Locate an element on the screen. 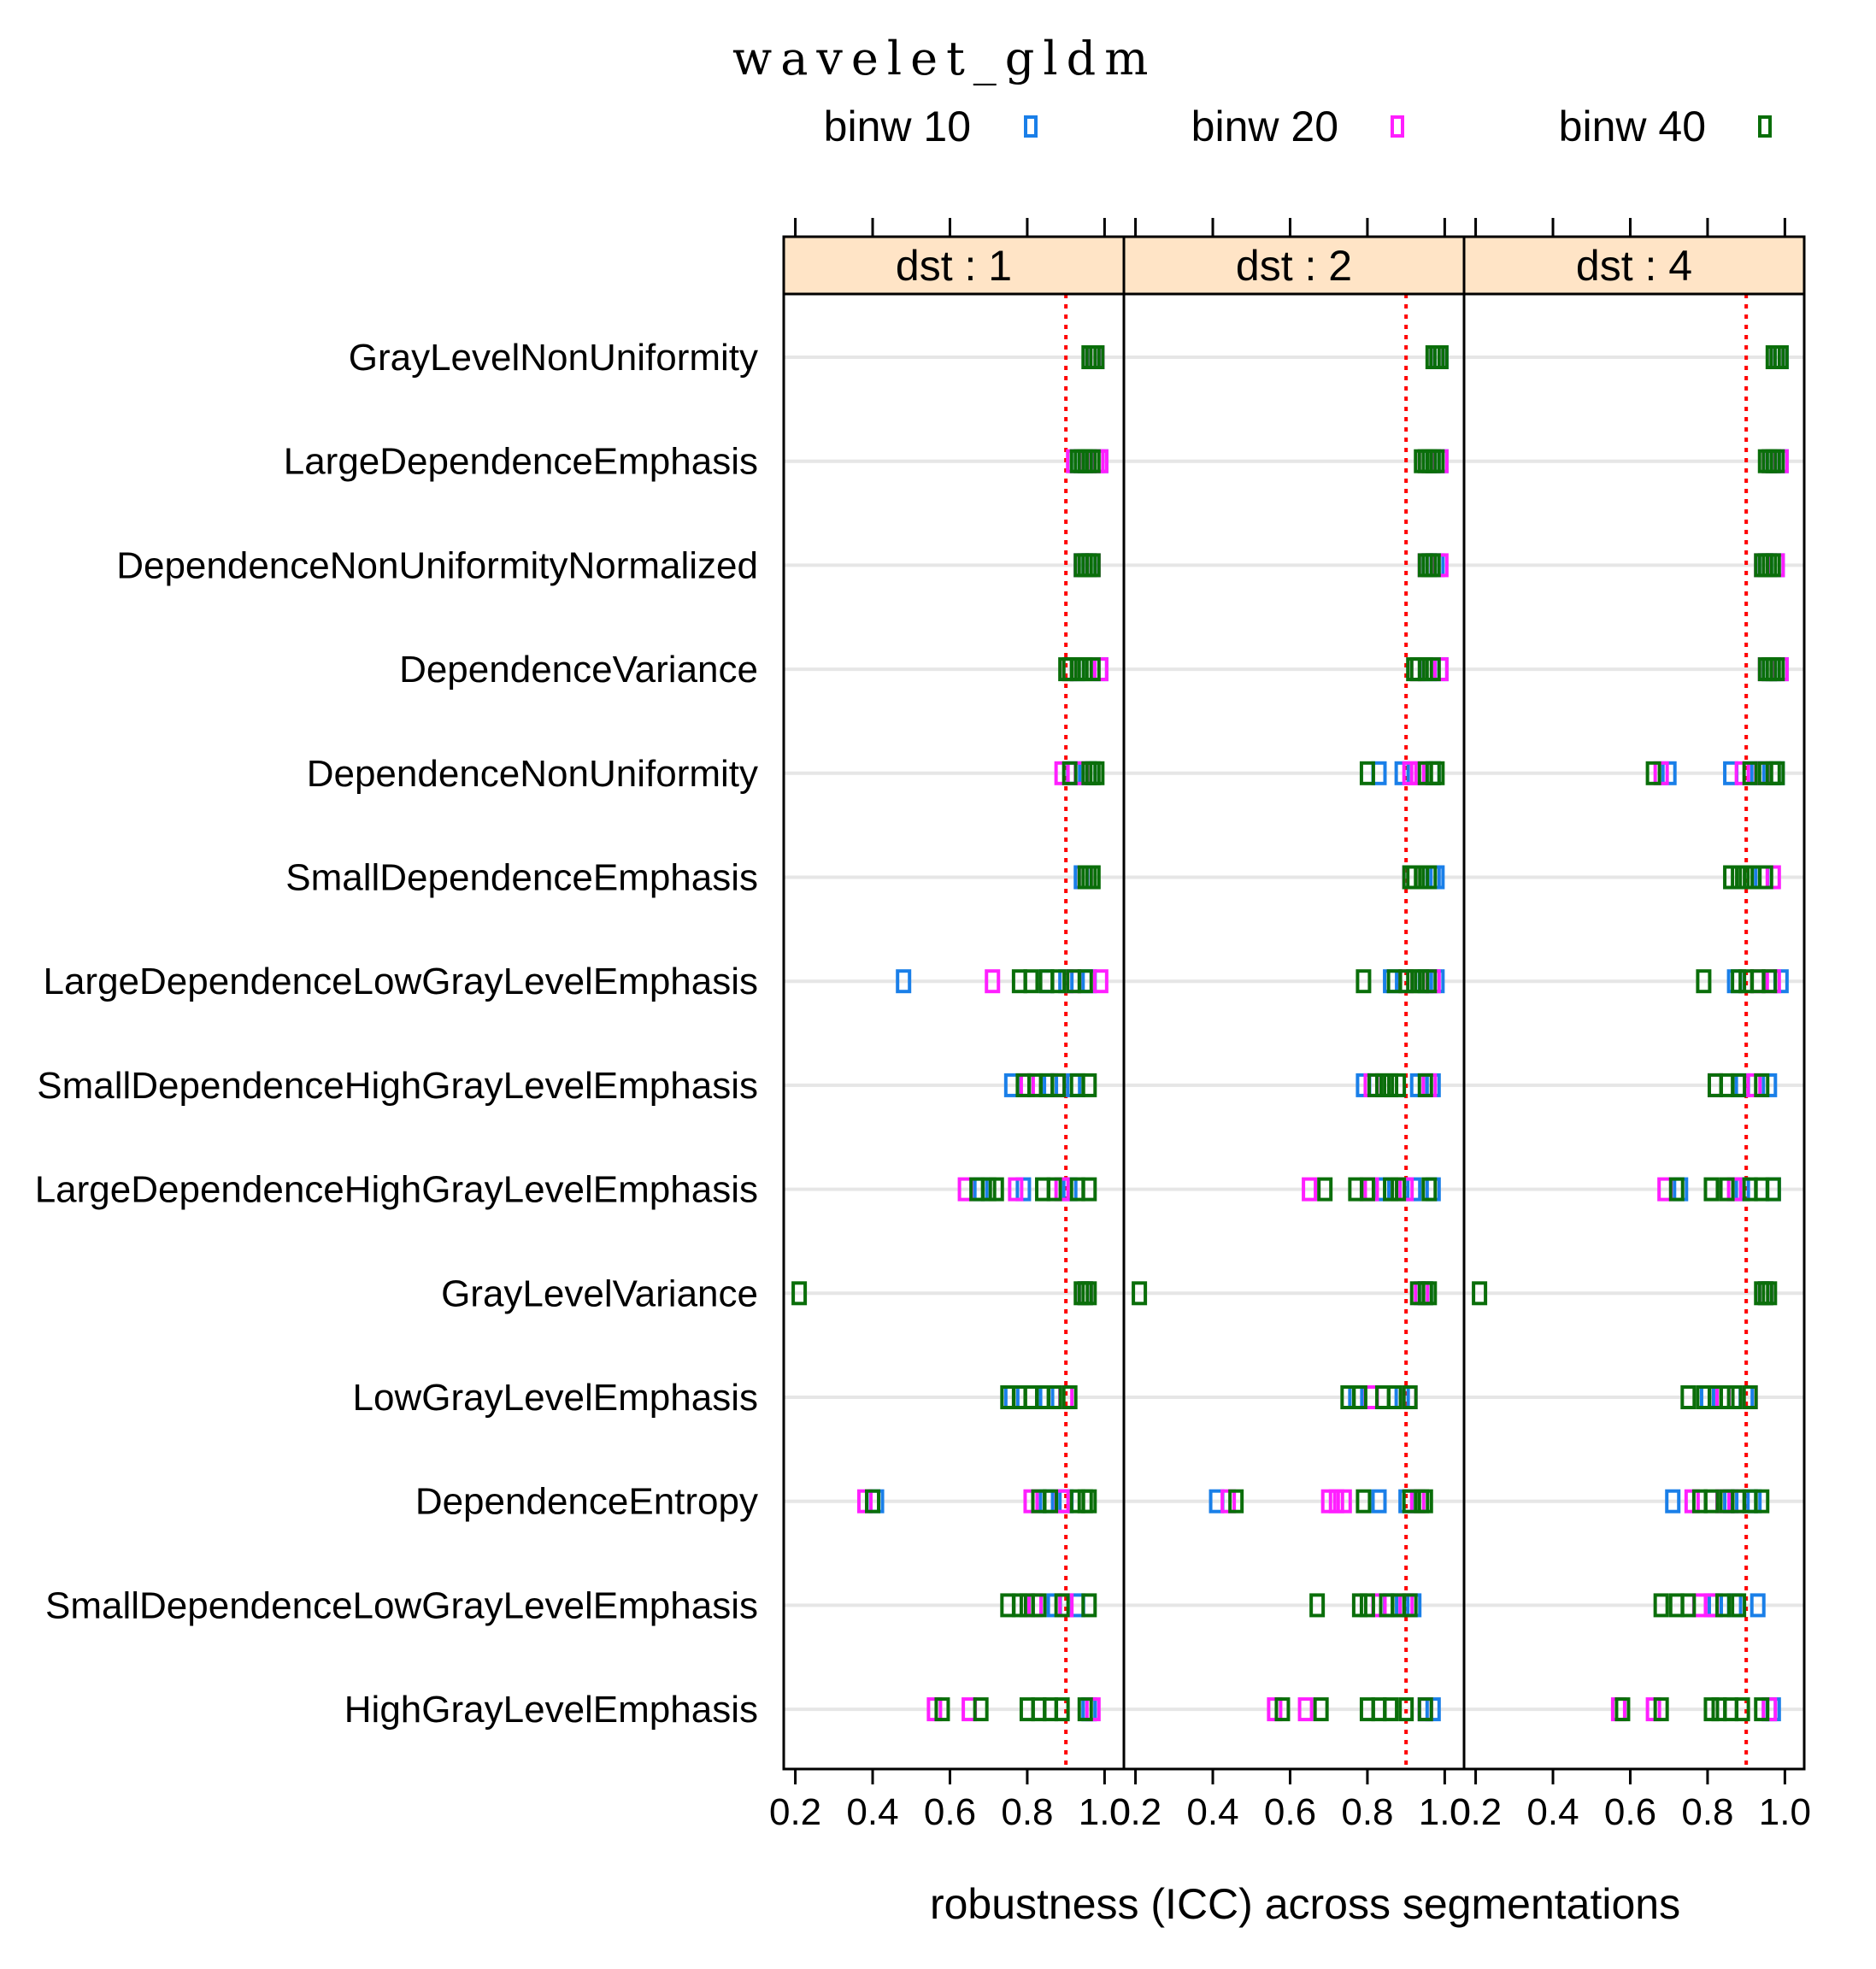 The image size is (1876, 1969). panel-strip is located at coordinates (1634, 265).